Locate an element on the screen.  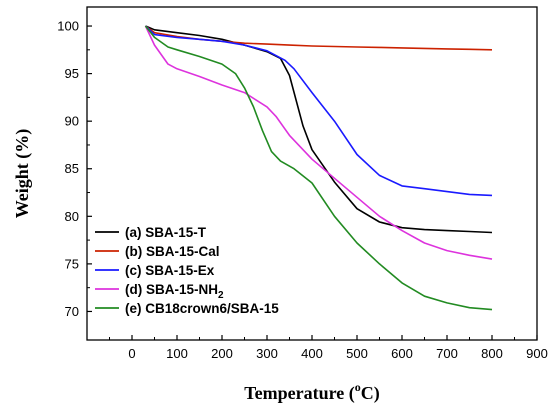
x-tick-label: 500 is located at coordinates (357, 353).